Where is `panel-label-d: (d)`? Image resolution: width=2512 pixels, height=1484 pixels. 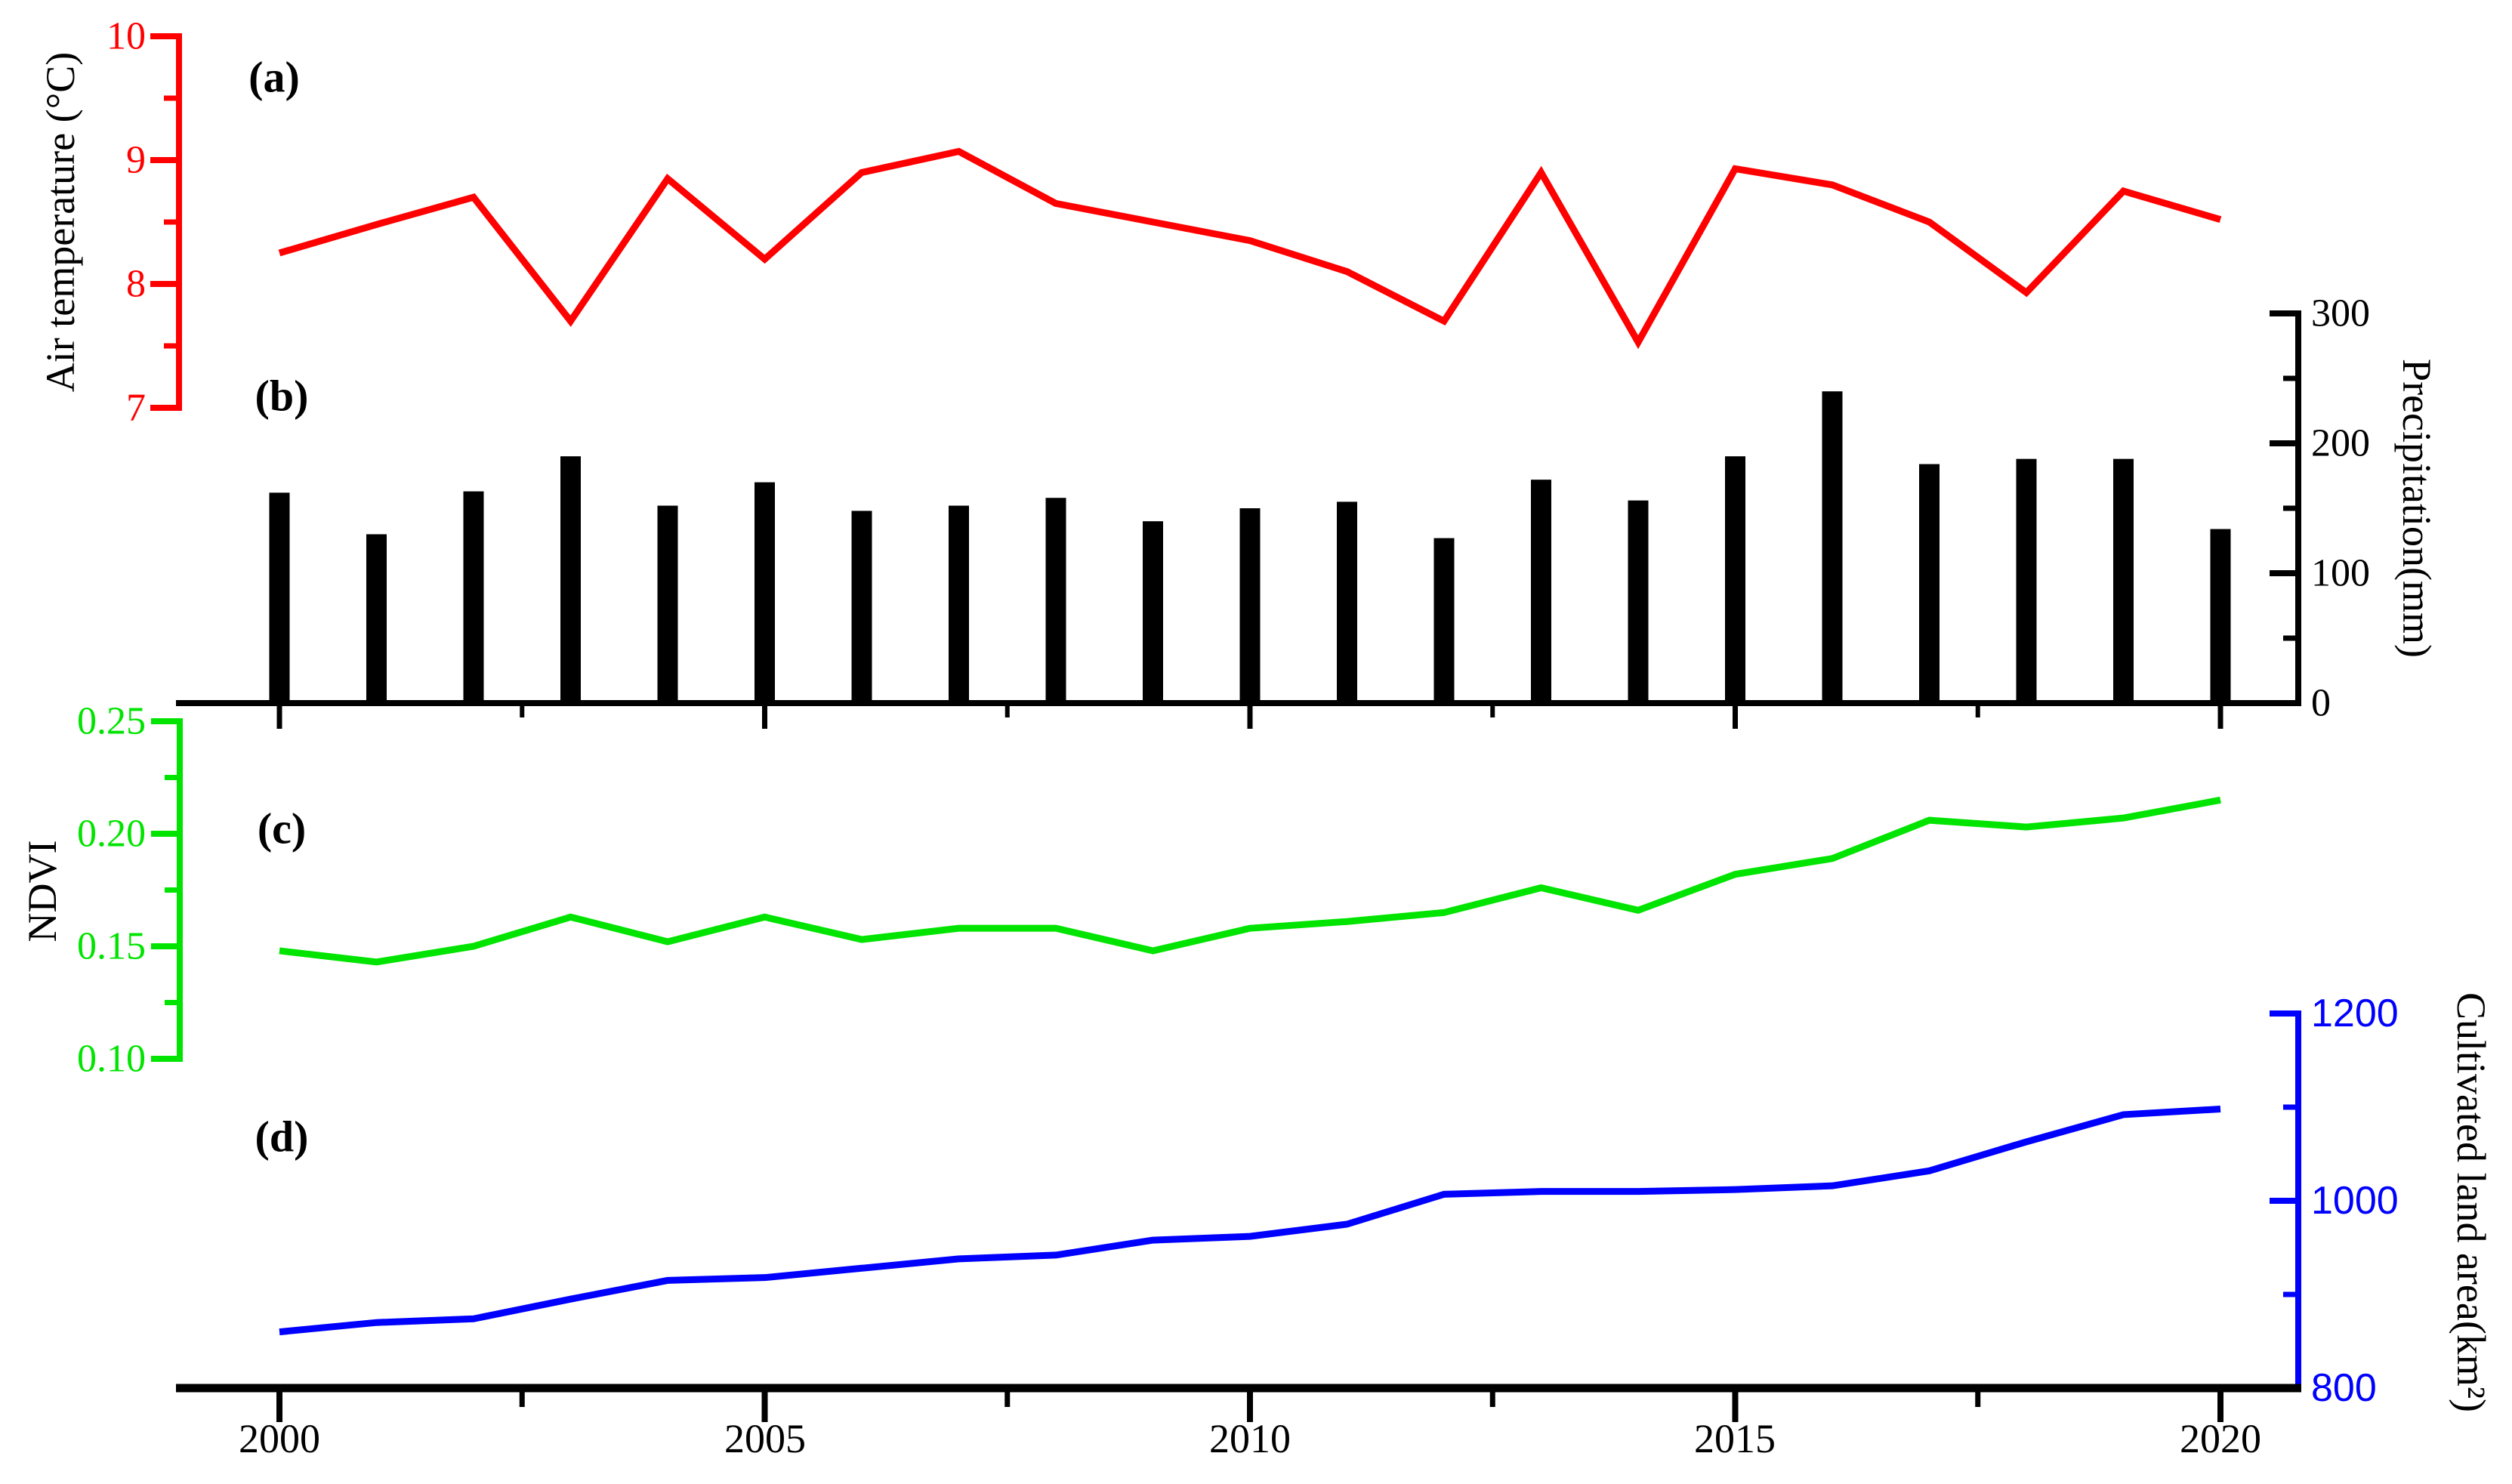 panel-label-d: (d) is located at coordinates (282, 1137).